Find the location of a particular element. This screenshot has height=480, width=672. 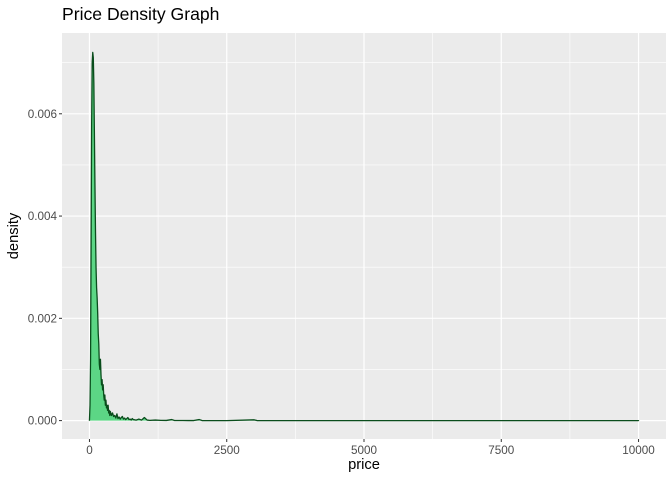

x-tick-label: 7500 is located at coordinates (501, 450).